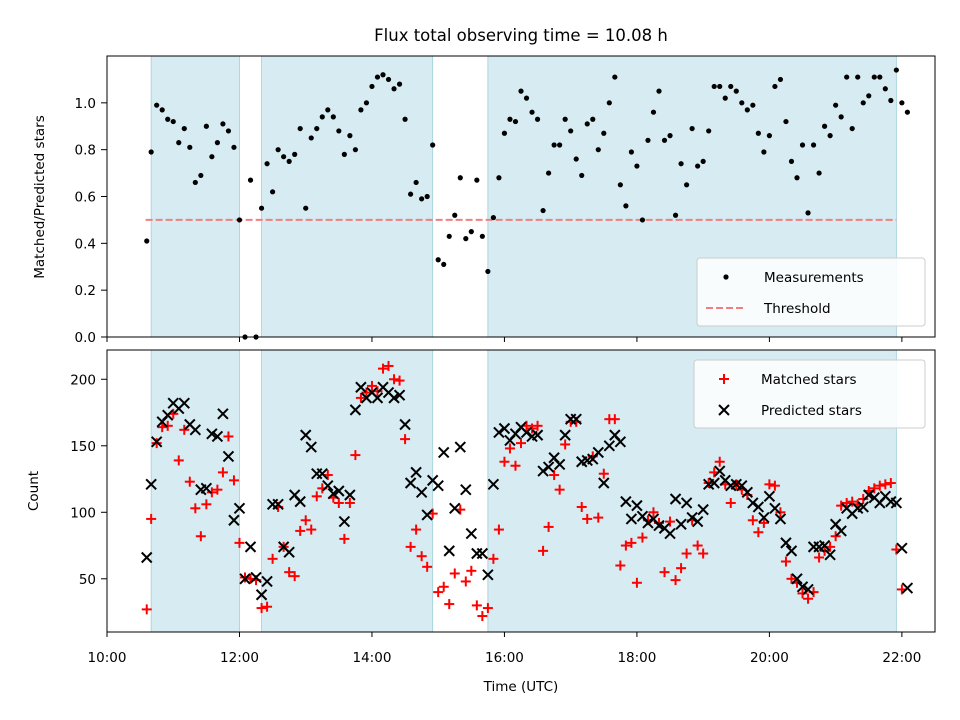  I want to click on bottom-x-axis-ticks: 10:00 12:00 14:00 16:00 18:00 20:00 22:00, so click(504, 649).